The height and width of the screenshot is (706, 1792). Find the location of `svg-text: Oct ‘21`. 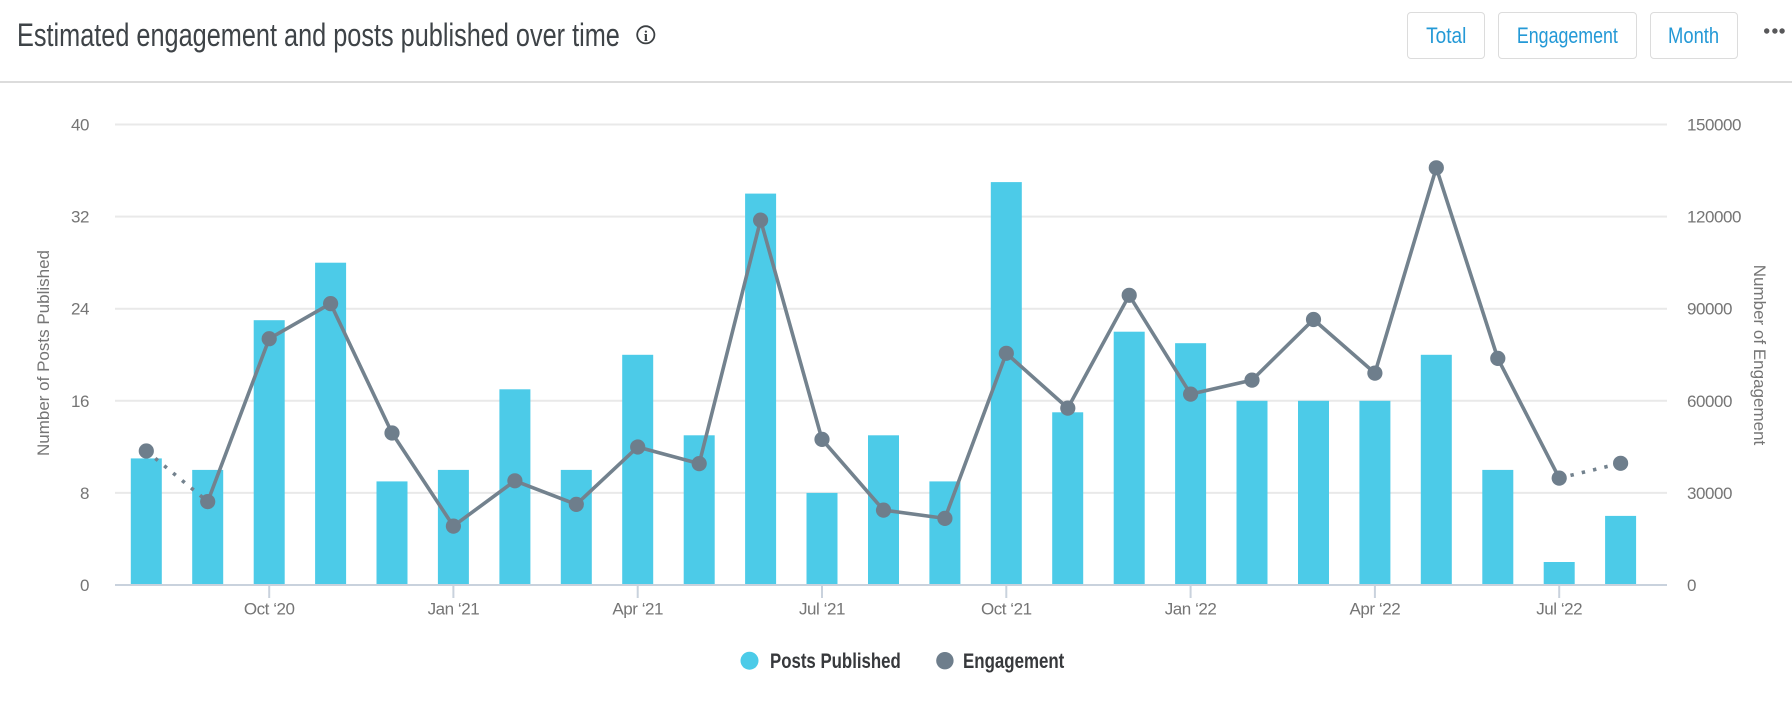

svg-text: Oct ‘21 is located at coordinates (1006, 609).